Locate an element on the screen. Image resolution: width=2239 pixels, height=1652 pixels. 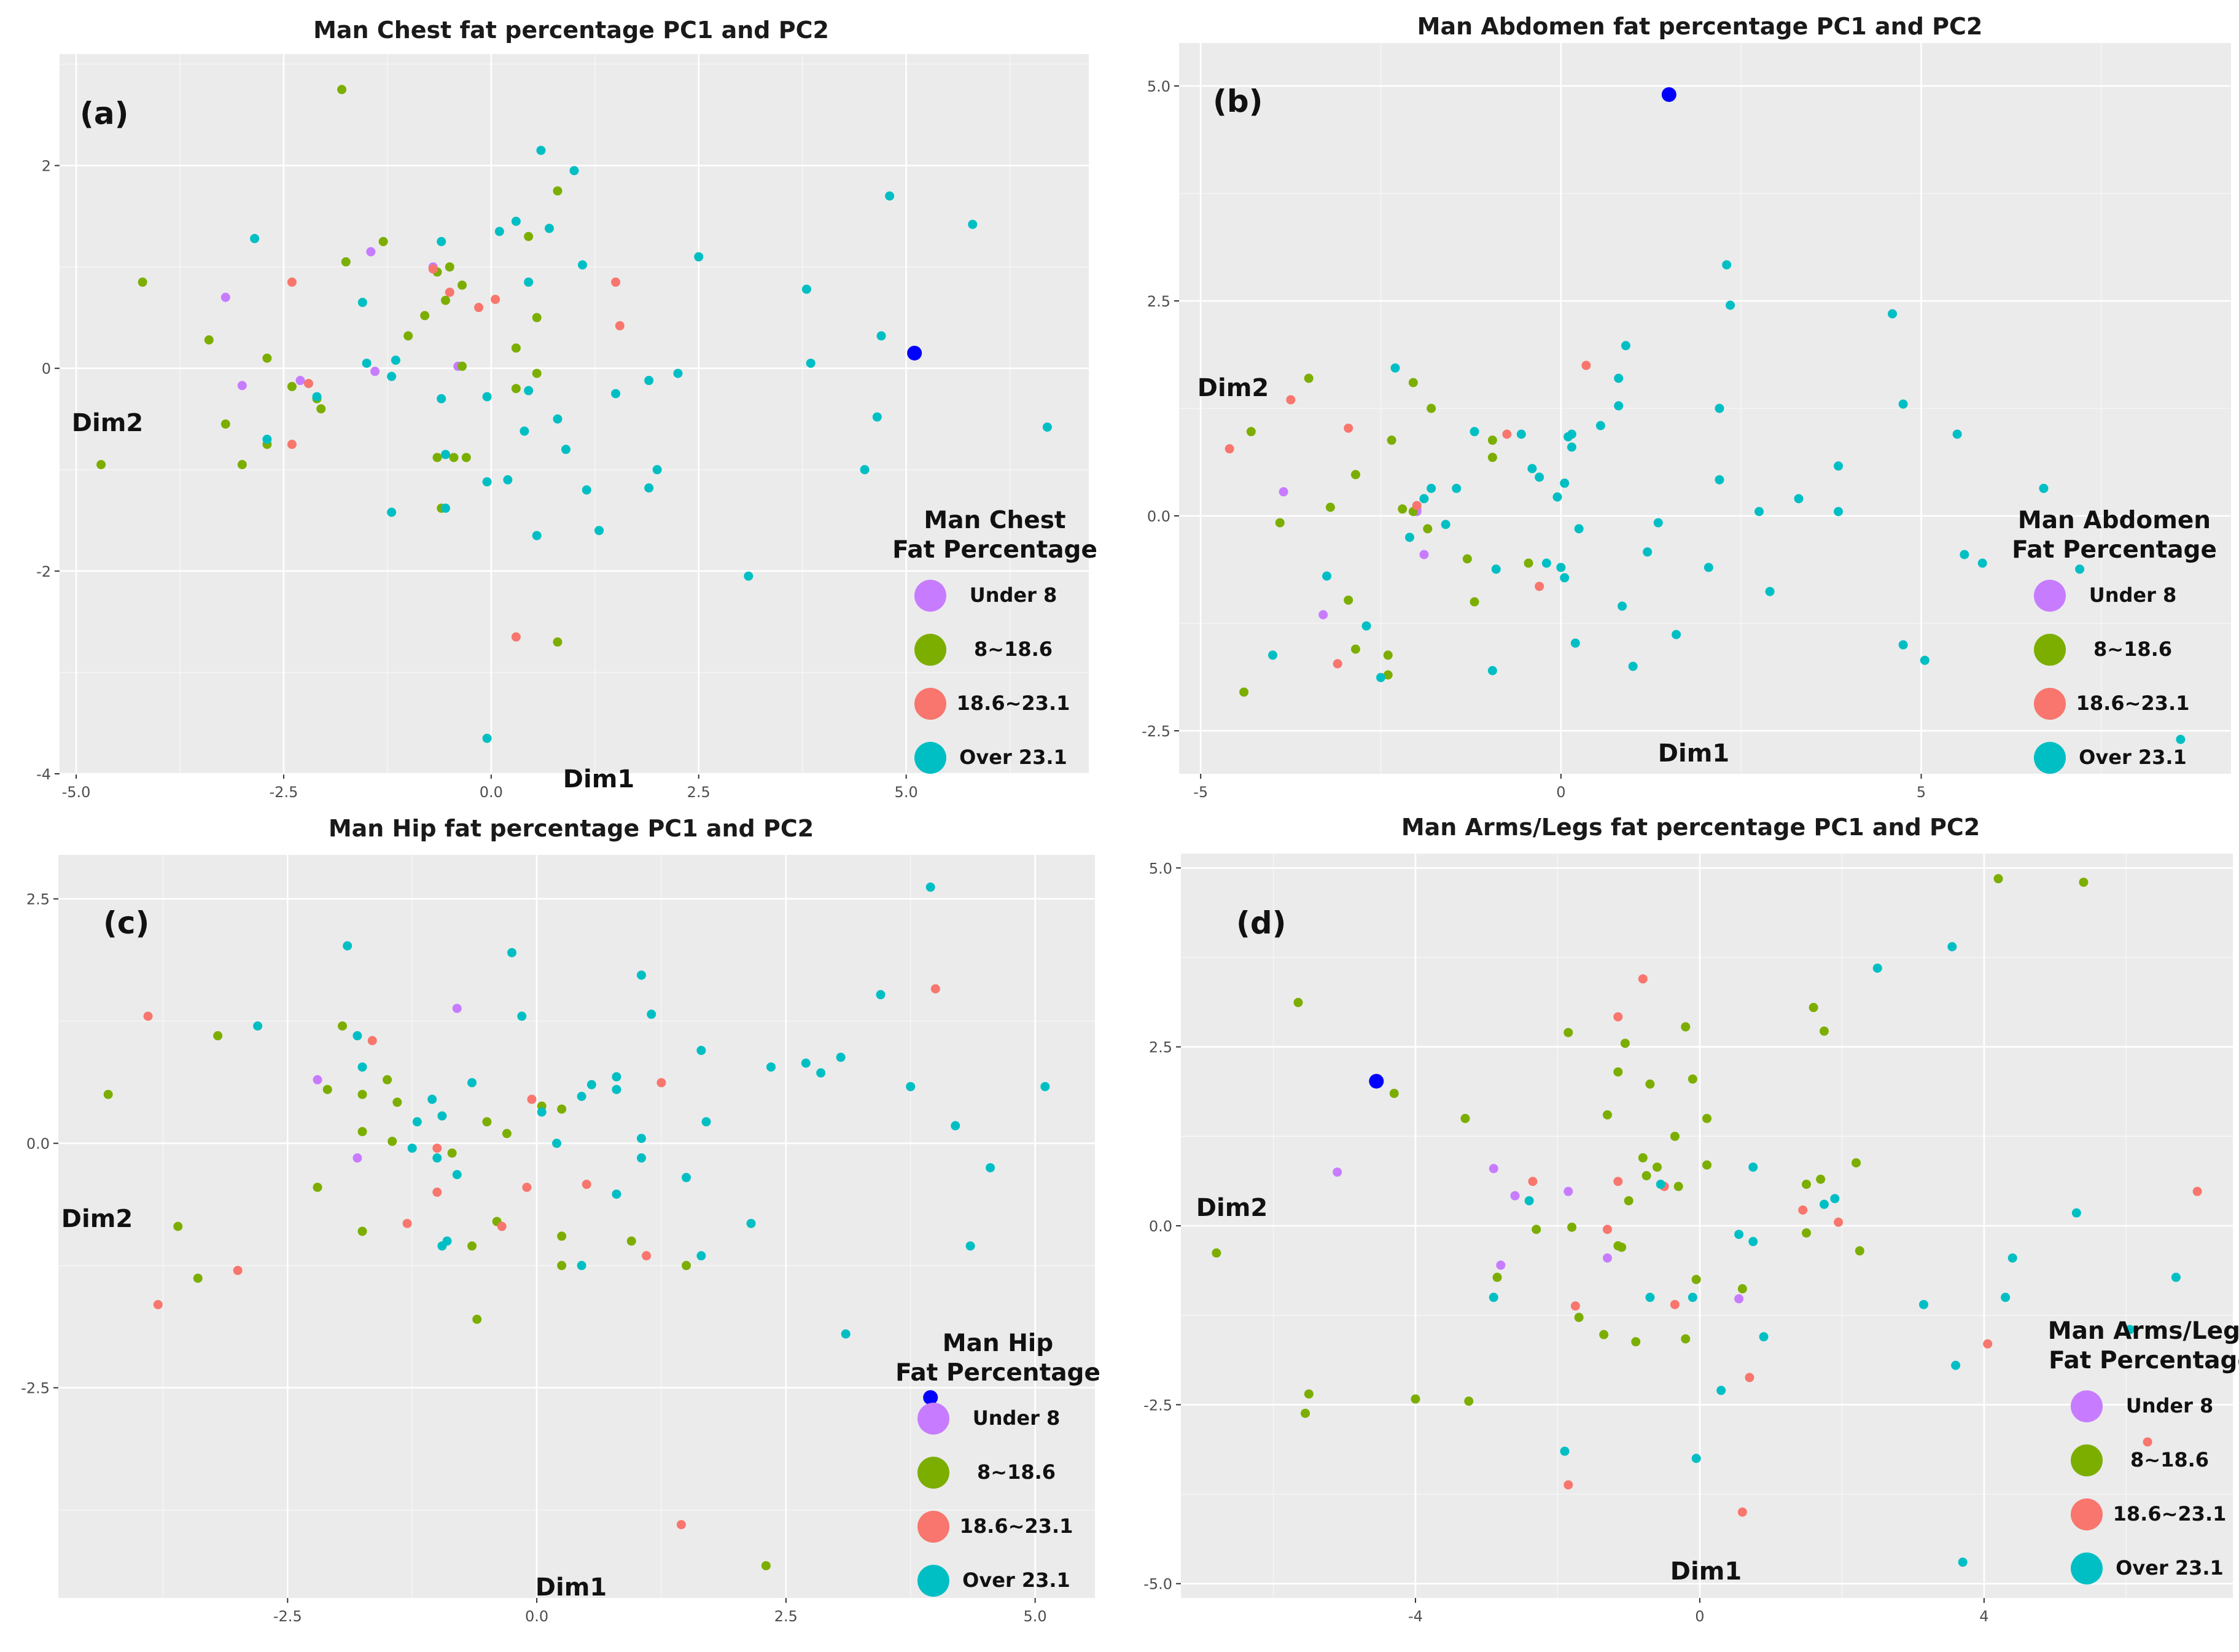
chart-title: Man Arms/Legs fat percentage PC1 and PC2 is located at coordinates (1690, 827).